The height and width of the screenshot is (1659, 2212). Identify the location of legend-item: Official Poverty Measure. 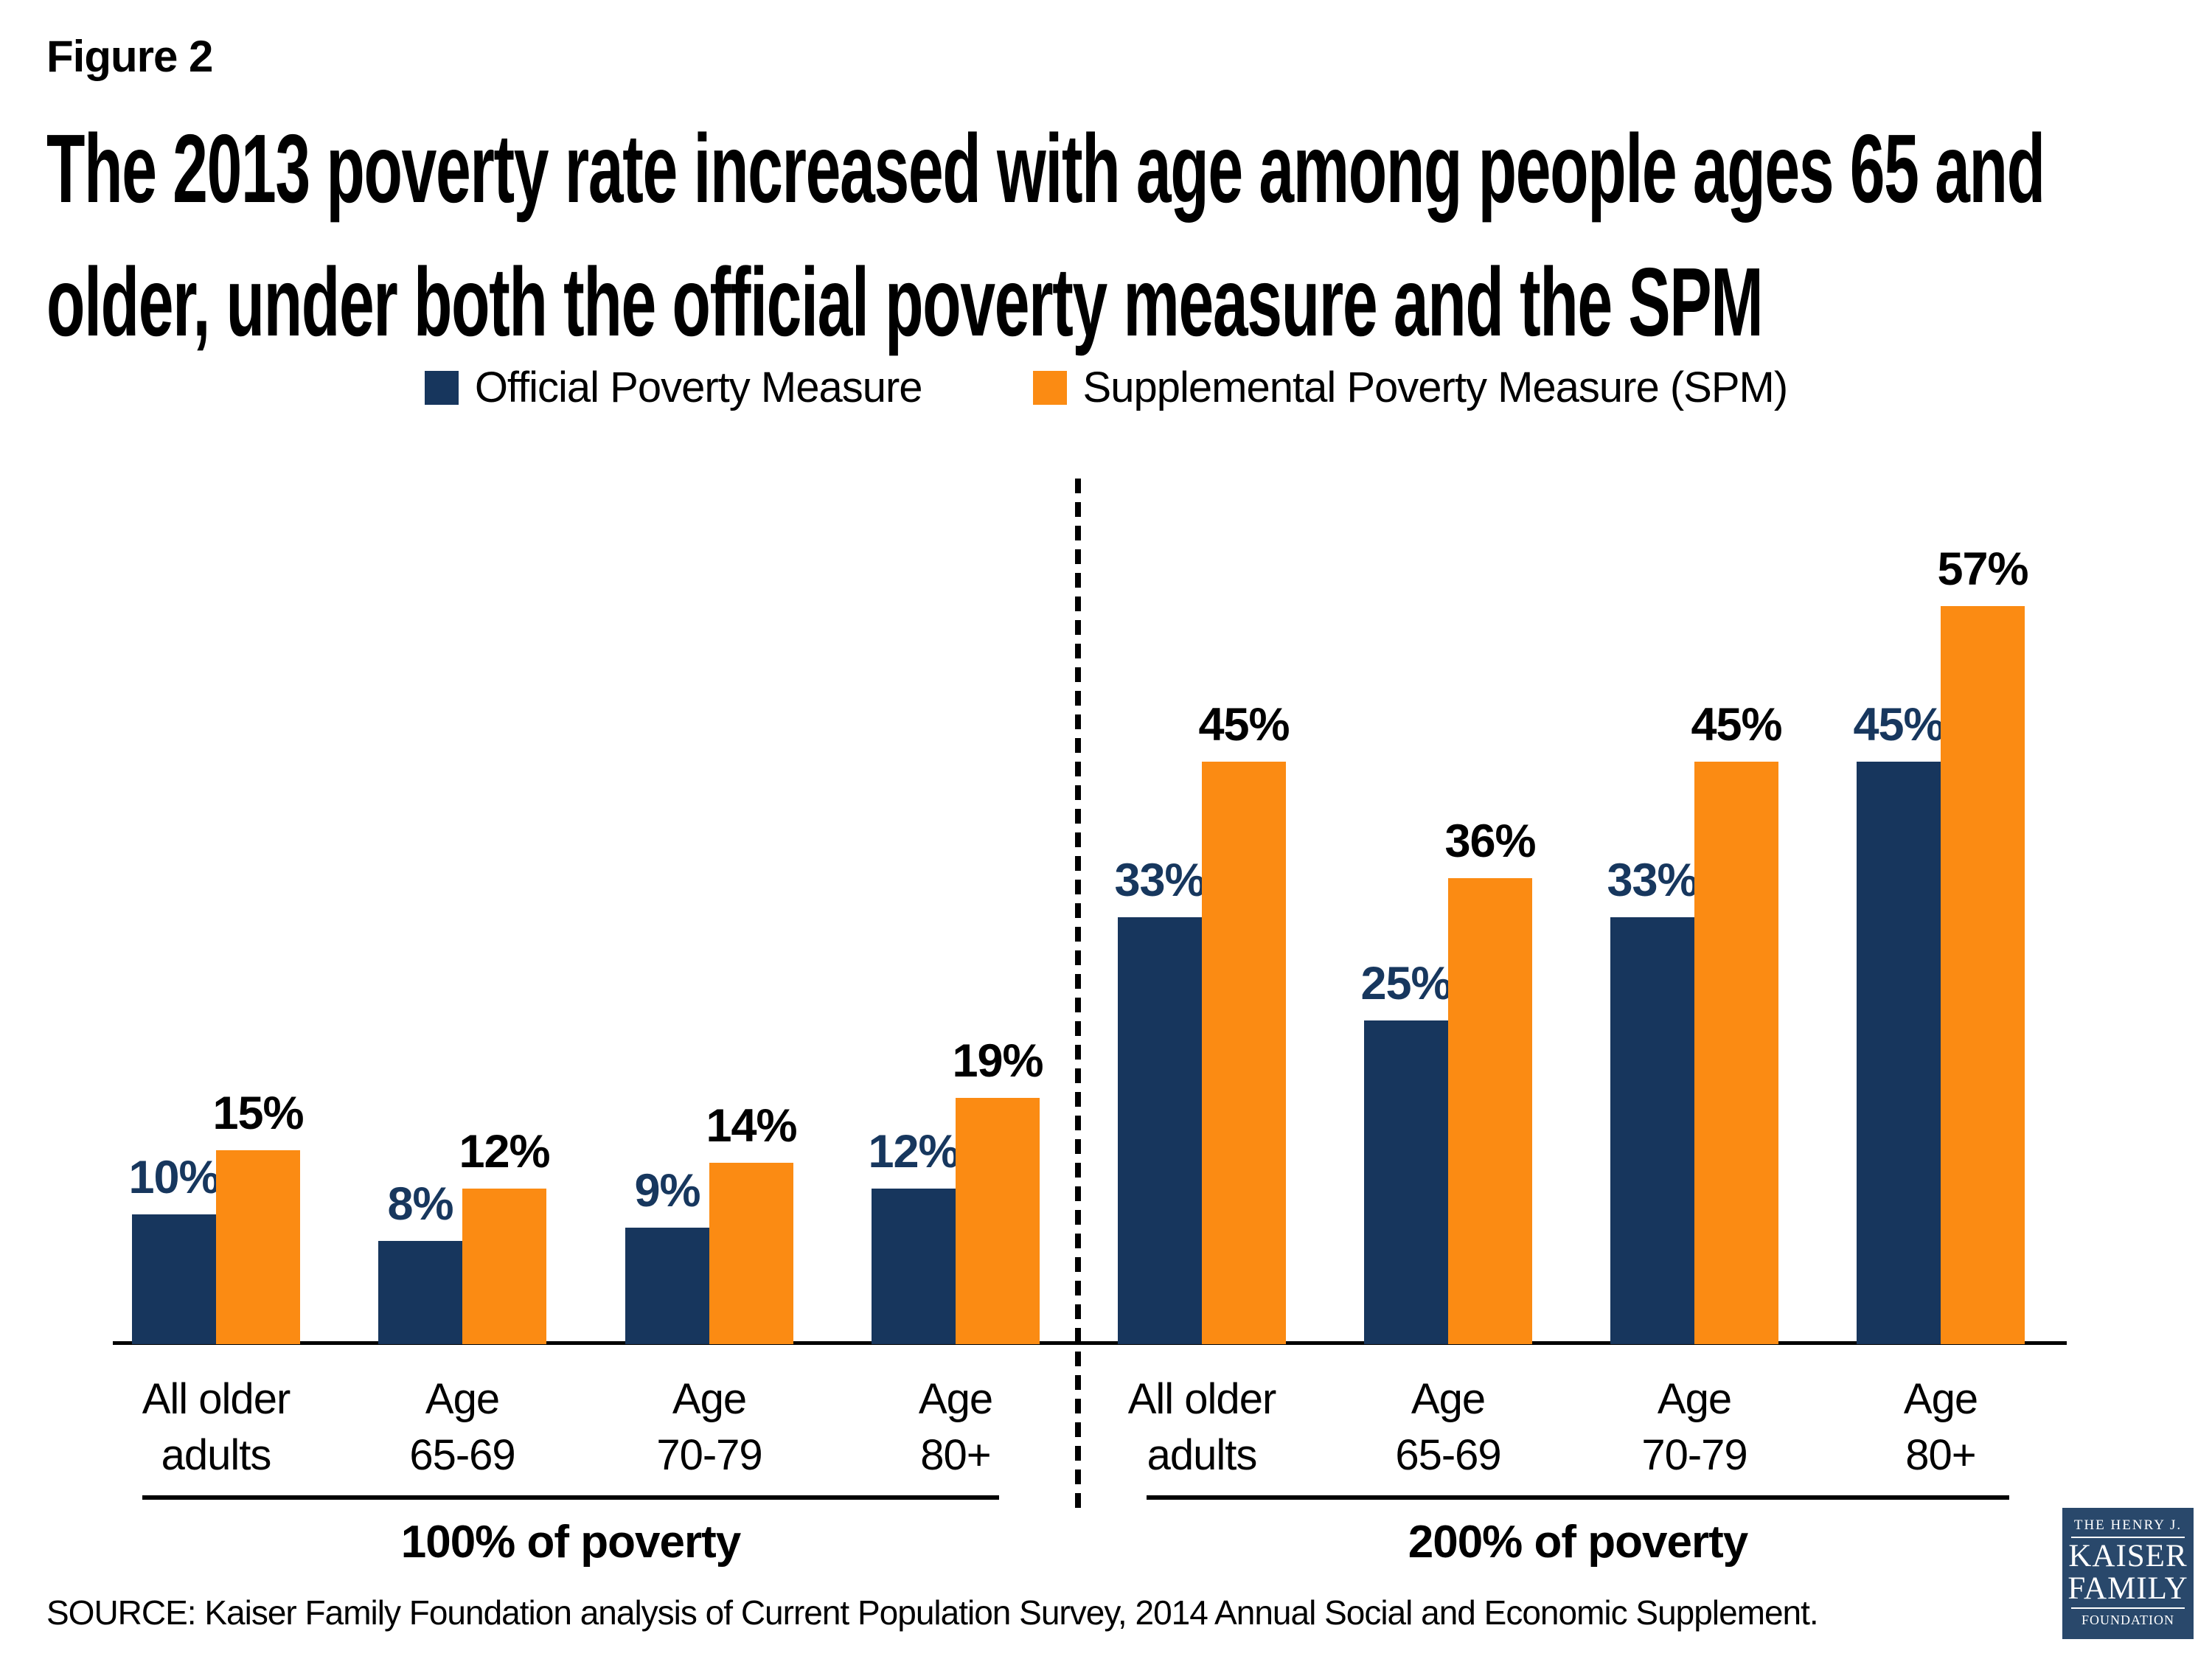
(673, 387).